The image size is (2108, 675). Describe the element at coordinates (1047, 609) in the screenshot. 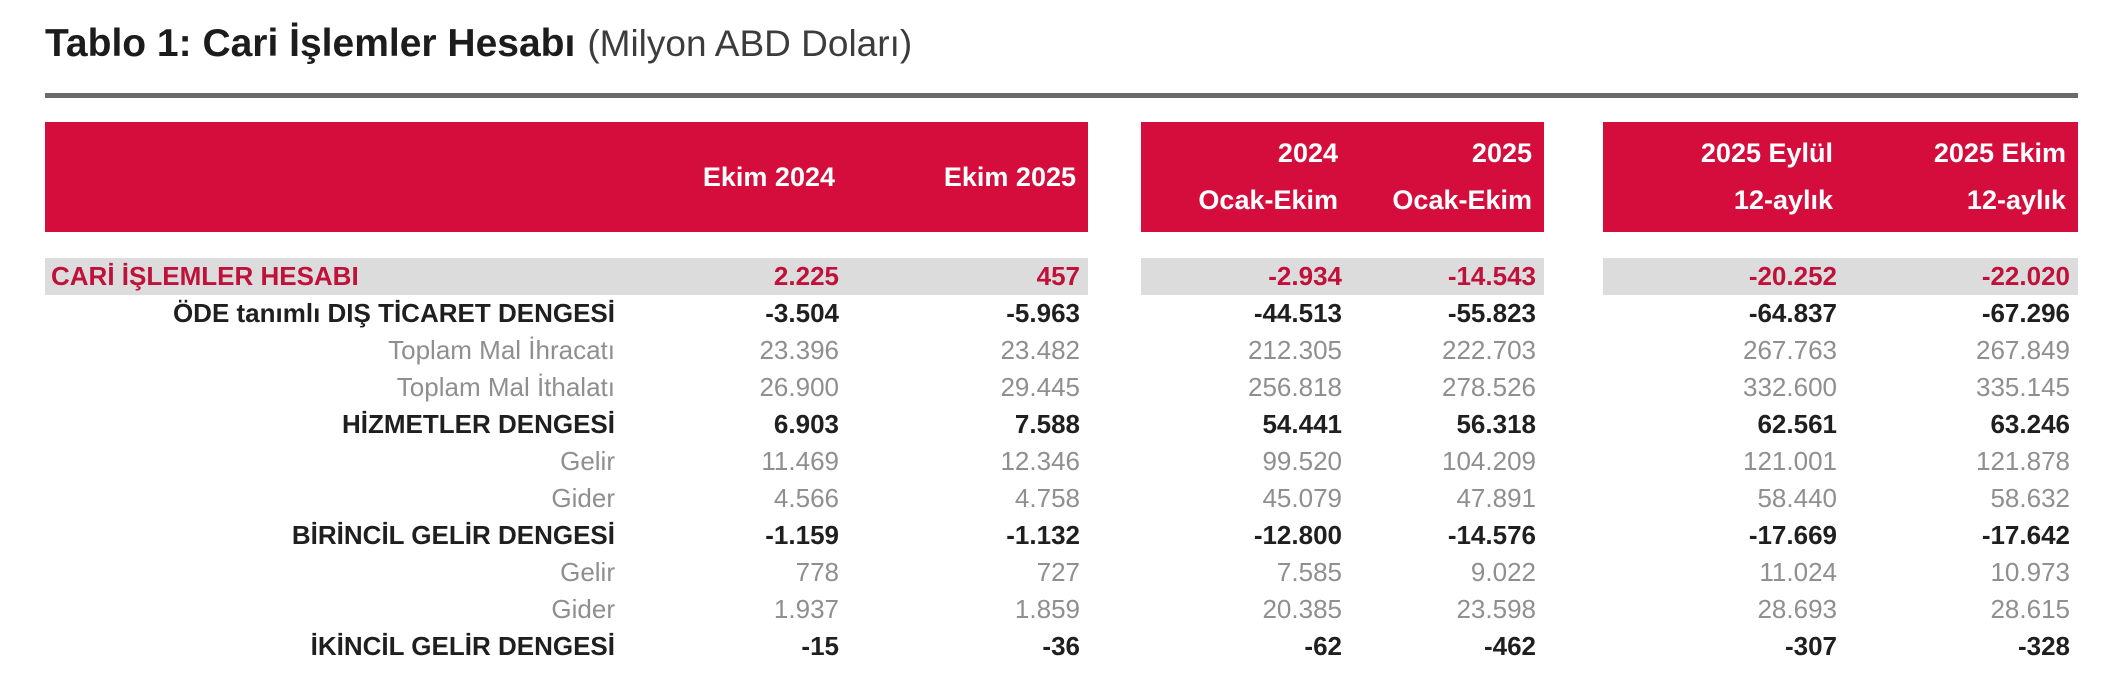

I see `cell-value: 1.859` at that location.